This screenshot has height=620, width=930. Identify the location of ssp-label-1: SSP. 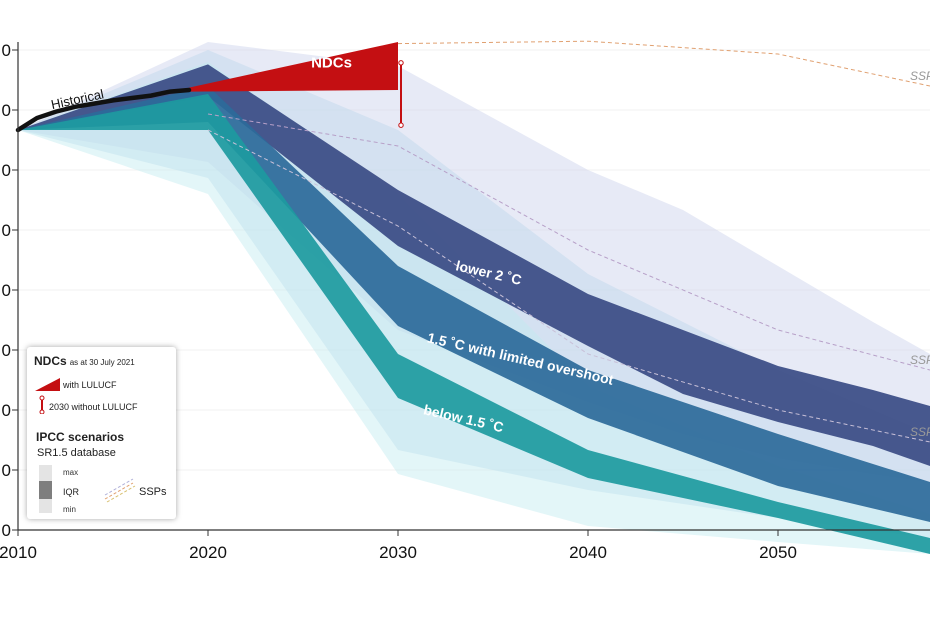
(920, 76).